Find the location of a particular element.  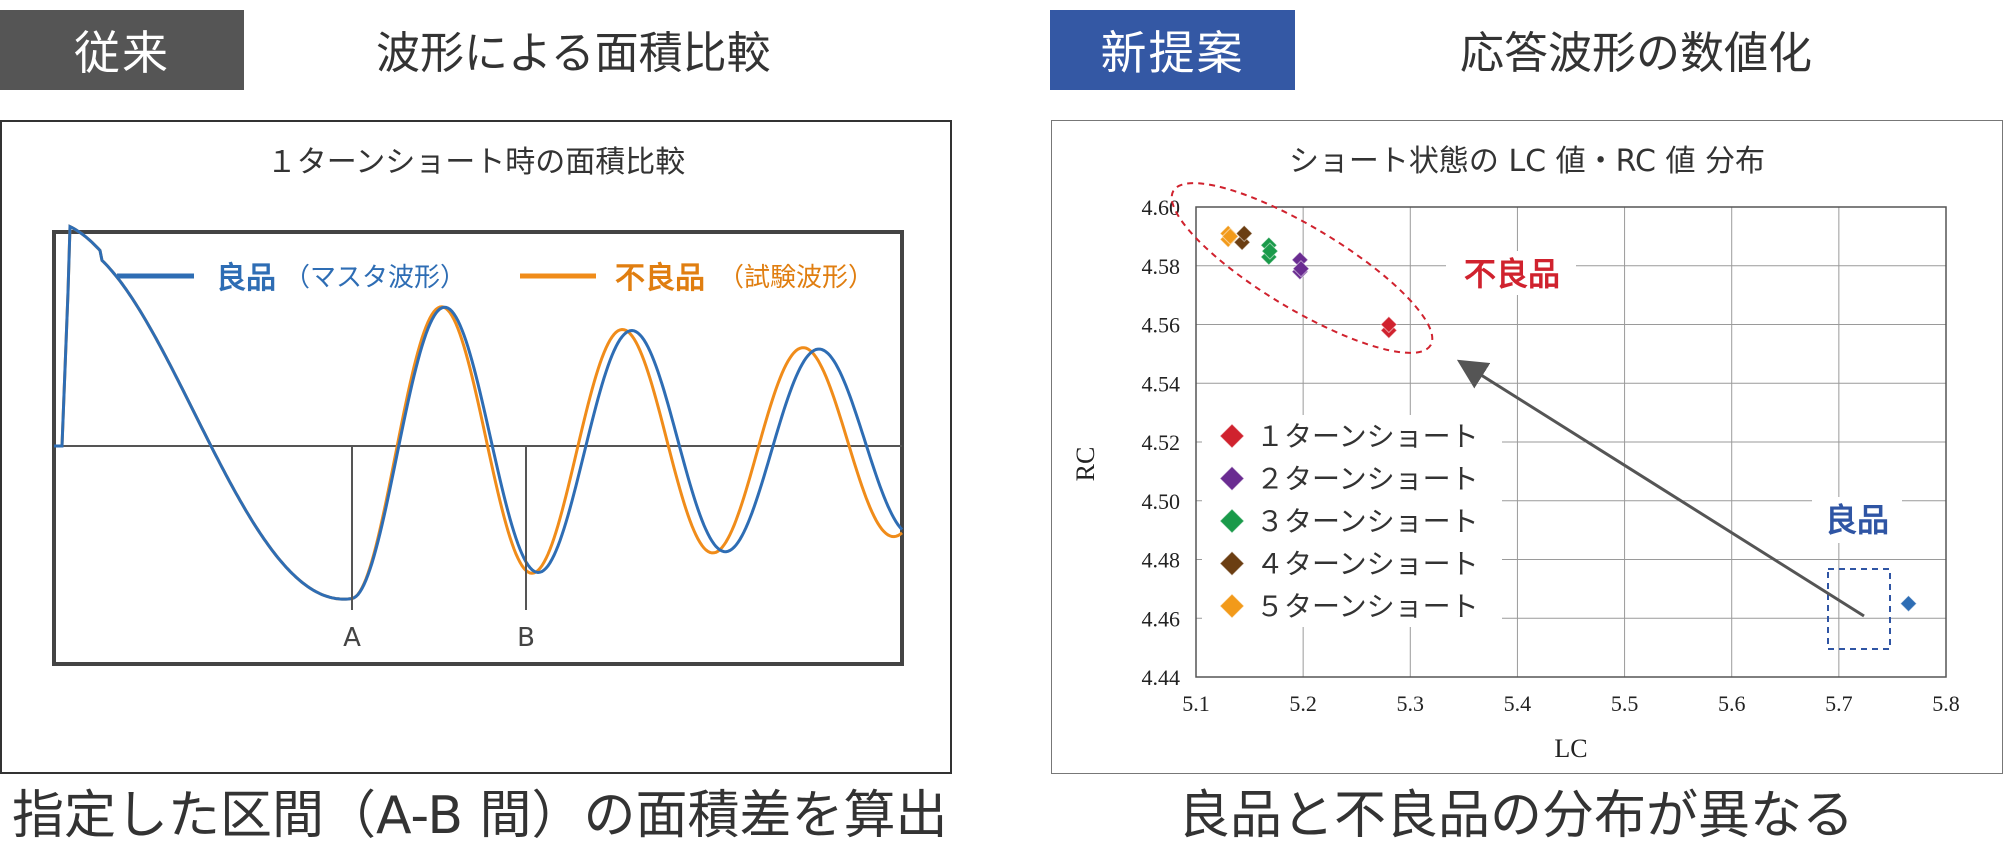

legend-label-defect: 不良品 is located at coordinates (660, 278).